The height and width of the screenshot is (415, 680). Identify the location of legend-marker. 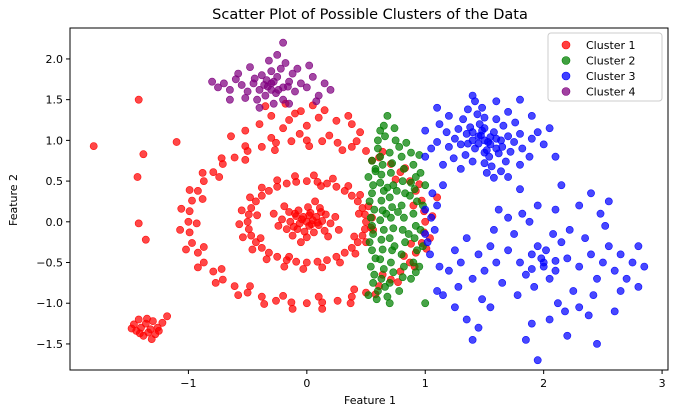
(566, 45).